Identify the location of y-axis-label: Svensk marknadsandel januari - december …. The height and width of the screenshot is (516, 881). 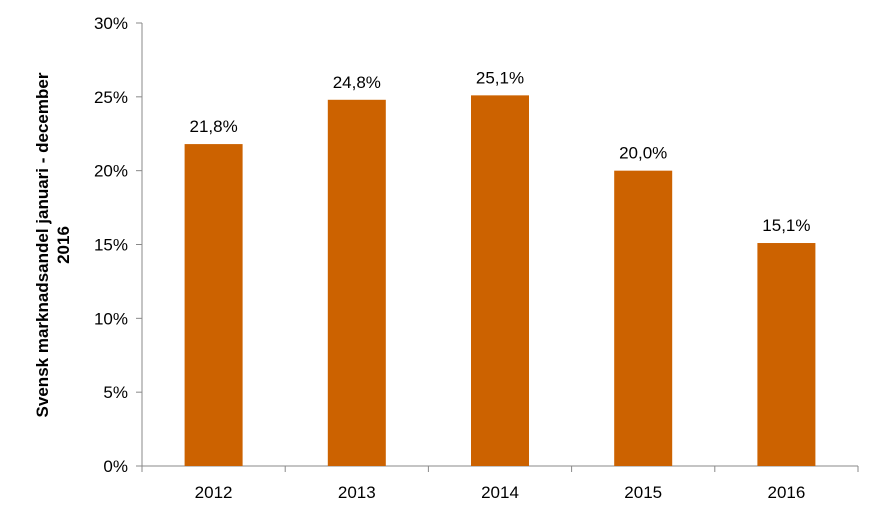
(53, 244).